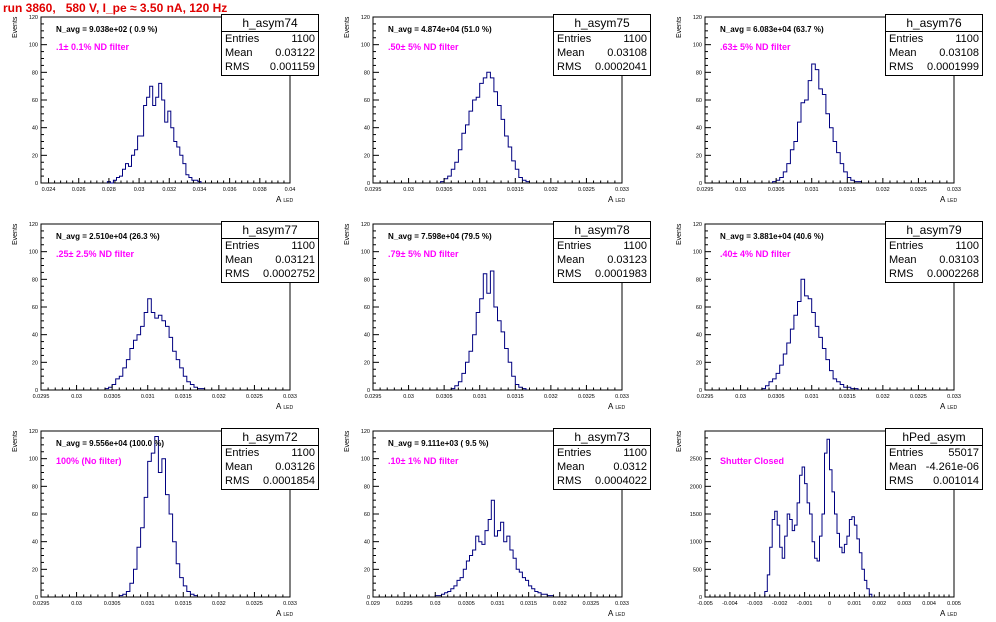  What do you see at coordinates (602, 230) in the screenshot?
I see `stats-box-histogram-name: h_asym78` at bounding box center [602, 230].